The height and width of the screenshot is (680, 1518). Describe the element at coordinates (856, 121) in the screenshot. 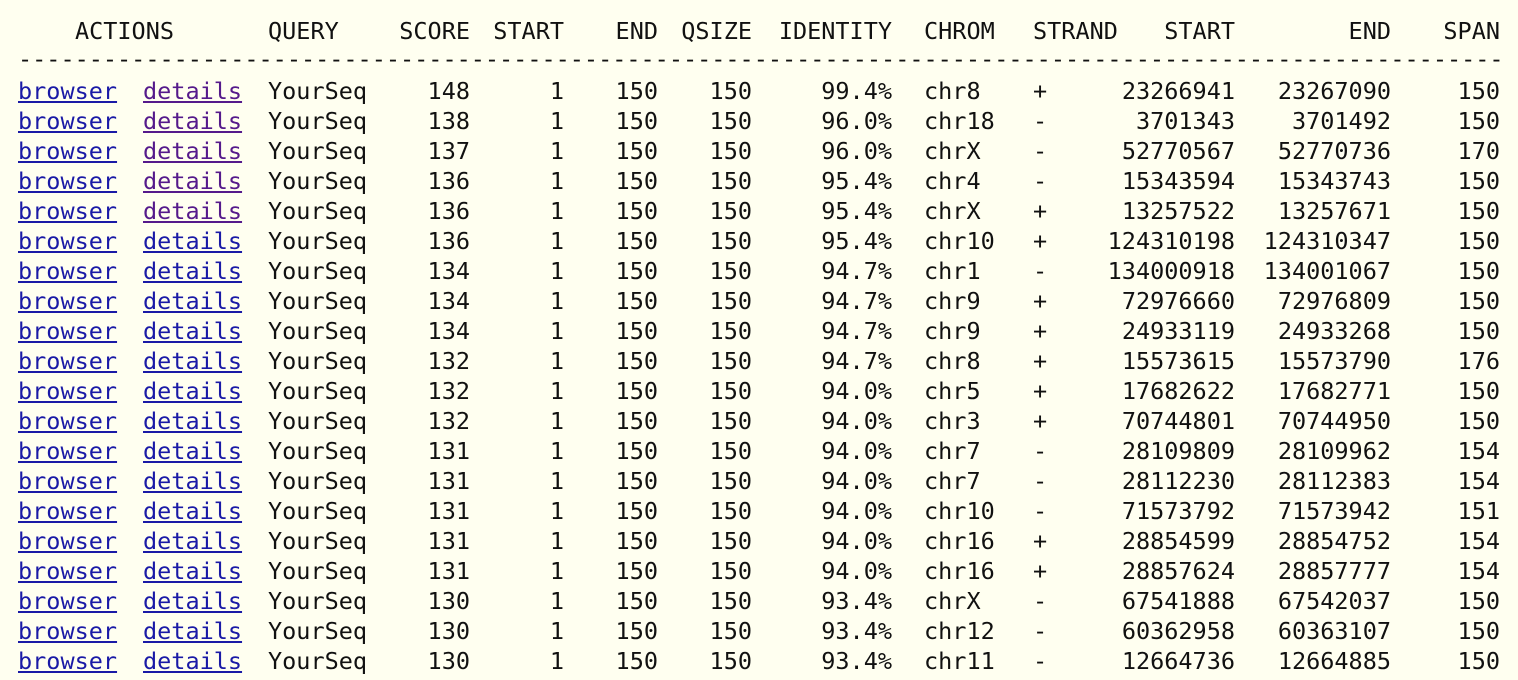

I see `identity-cell: 96.0%` at that location.